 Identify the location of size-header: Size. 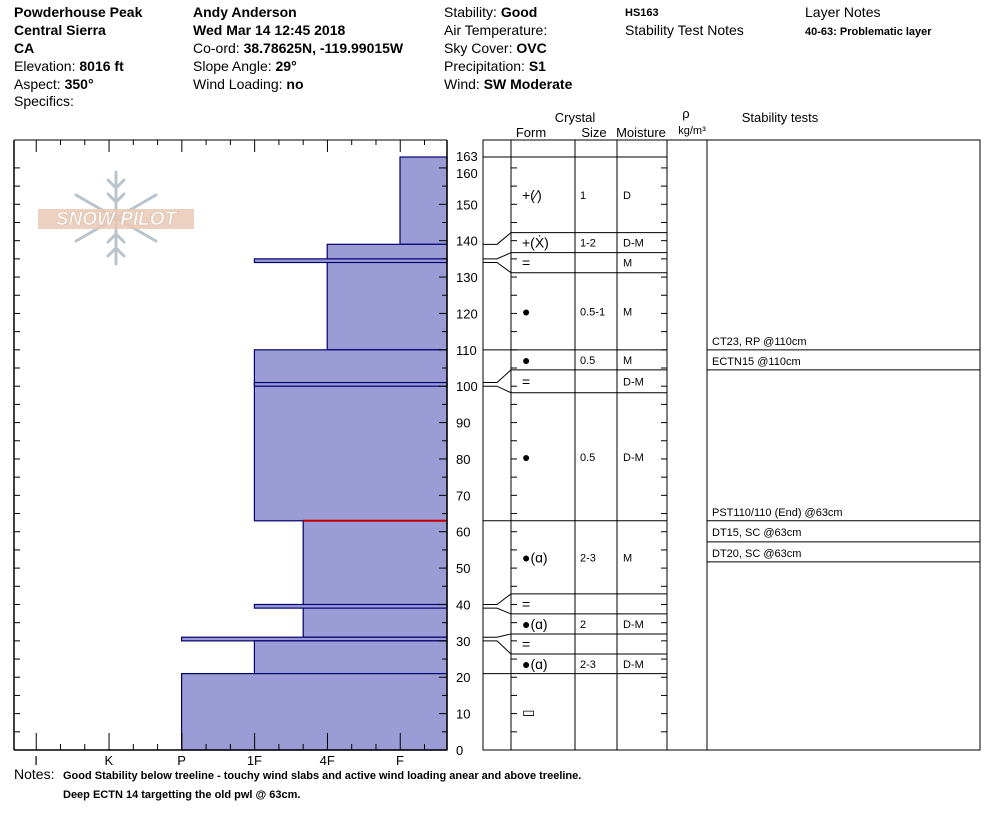
(593, 132).